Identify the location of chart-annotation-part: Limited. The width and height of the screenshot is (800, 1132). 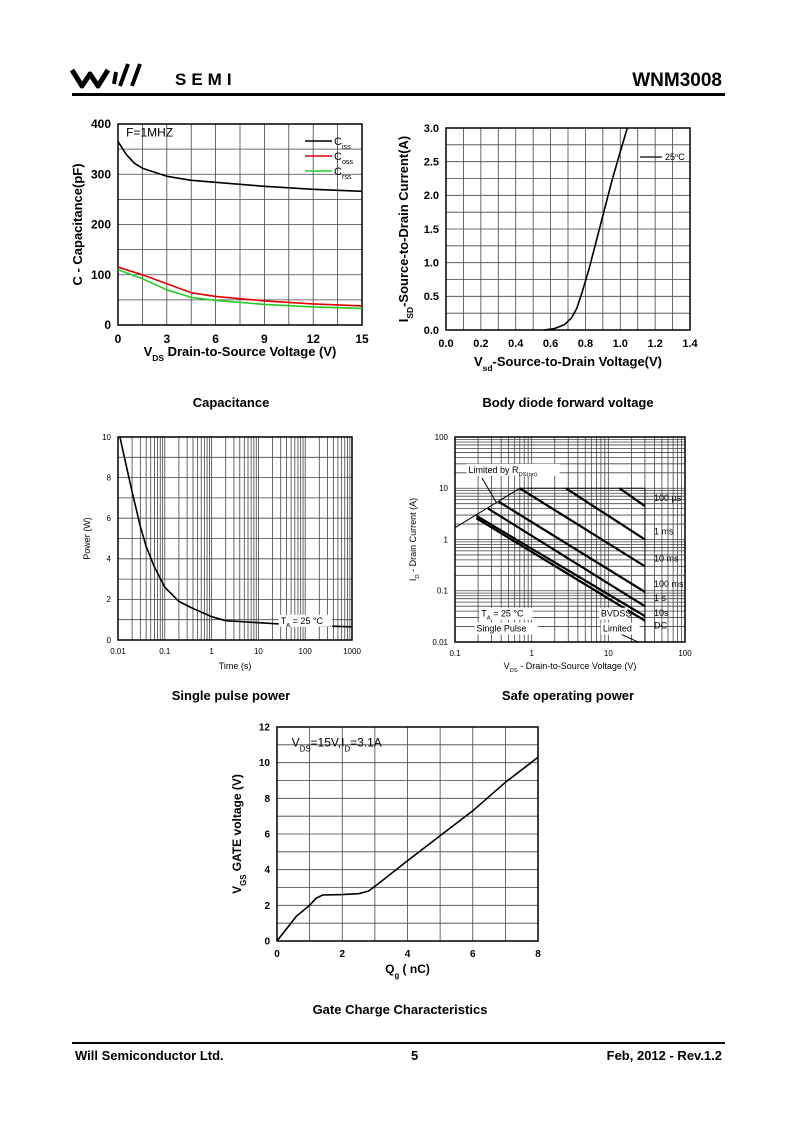
(617, 629).